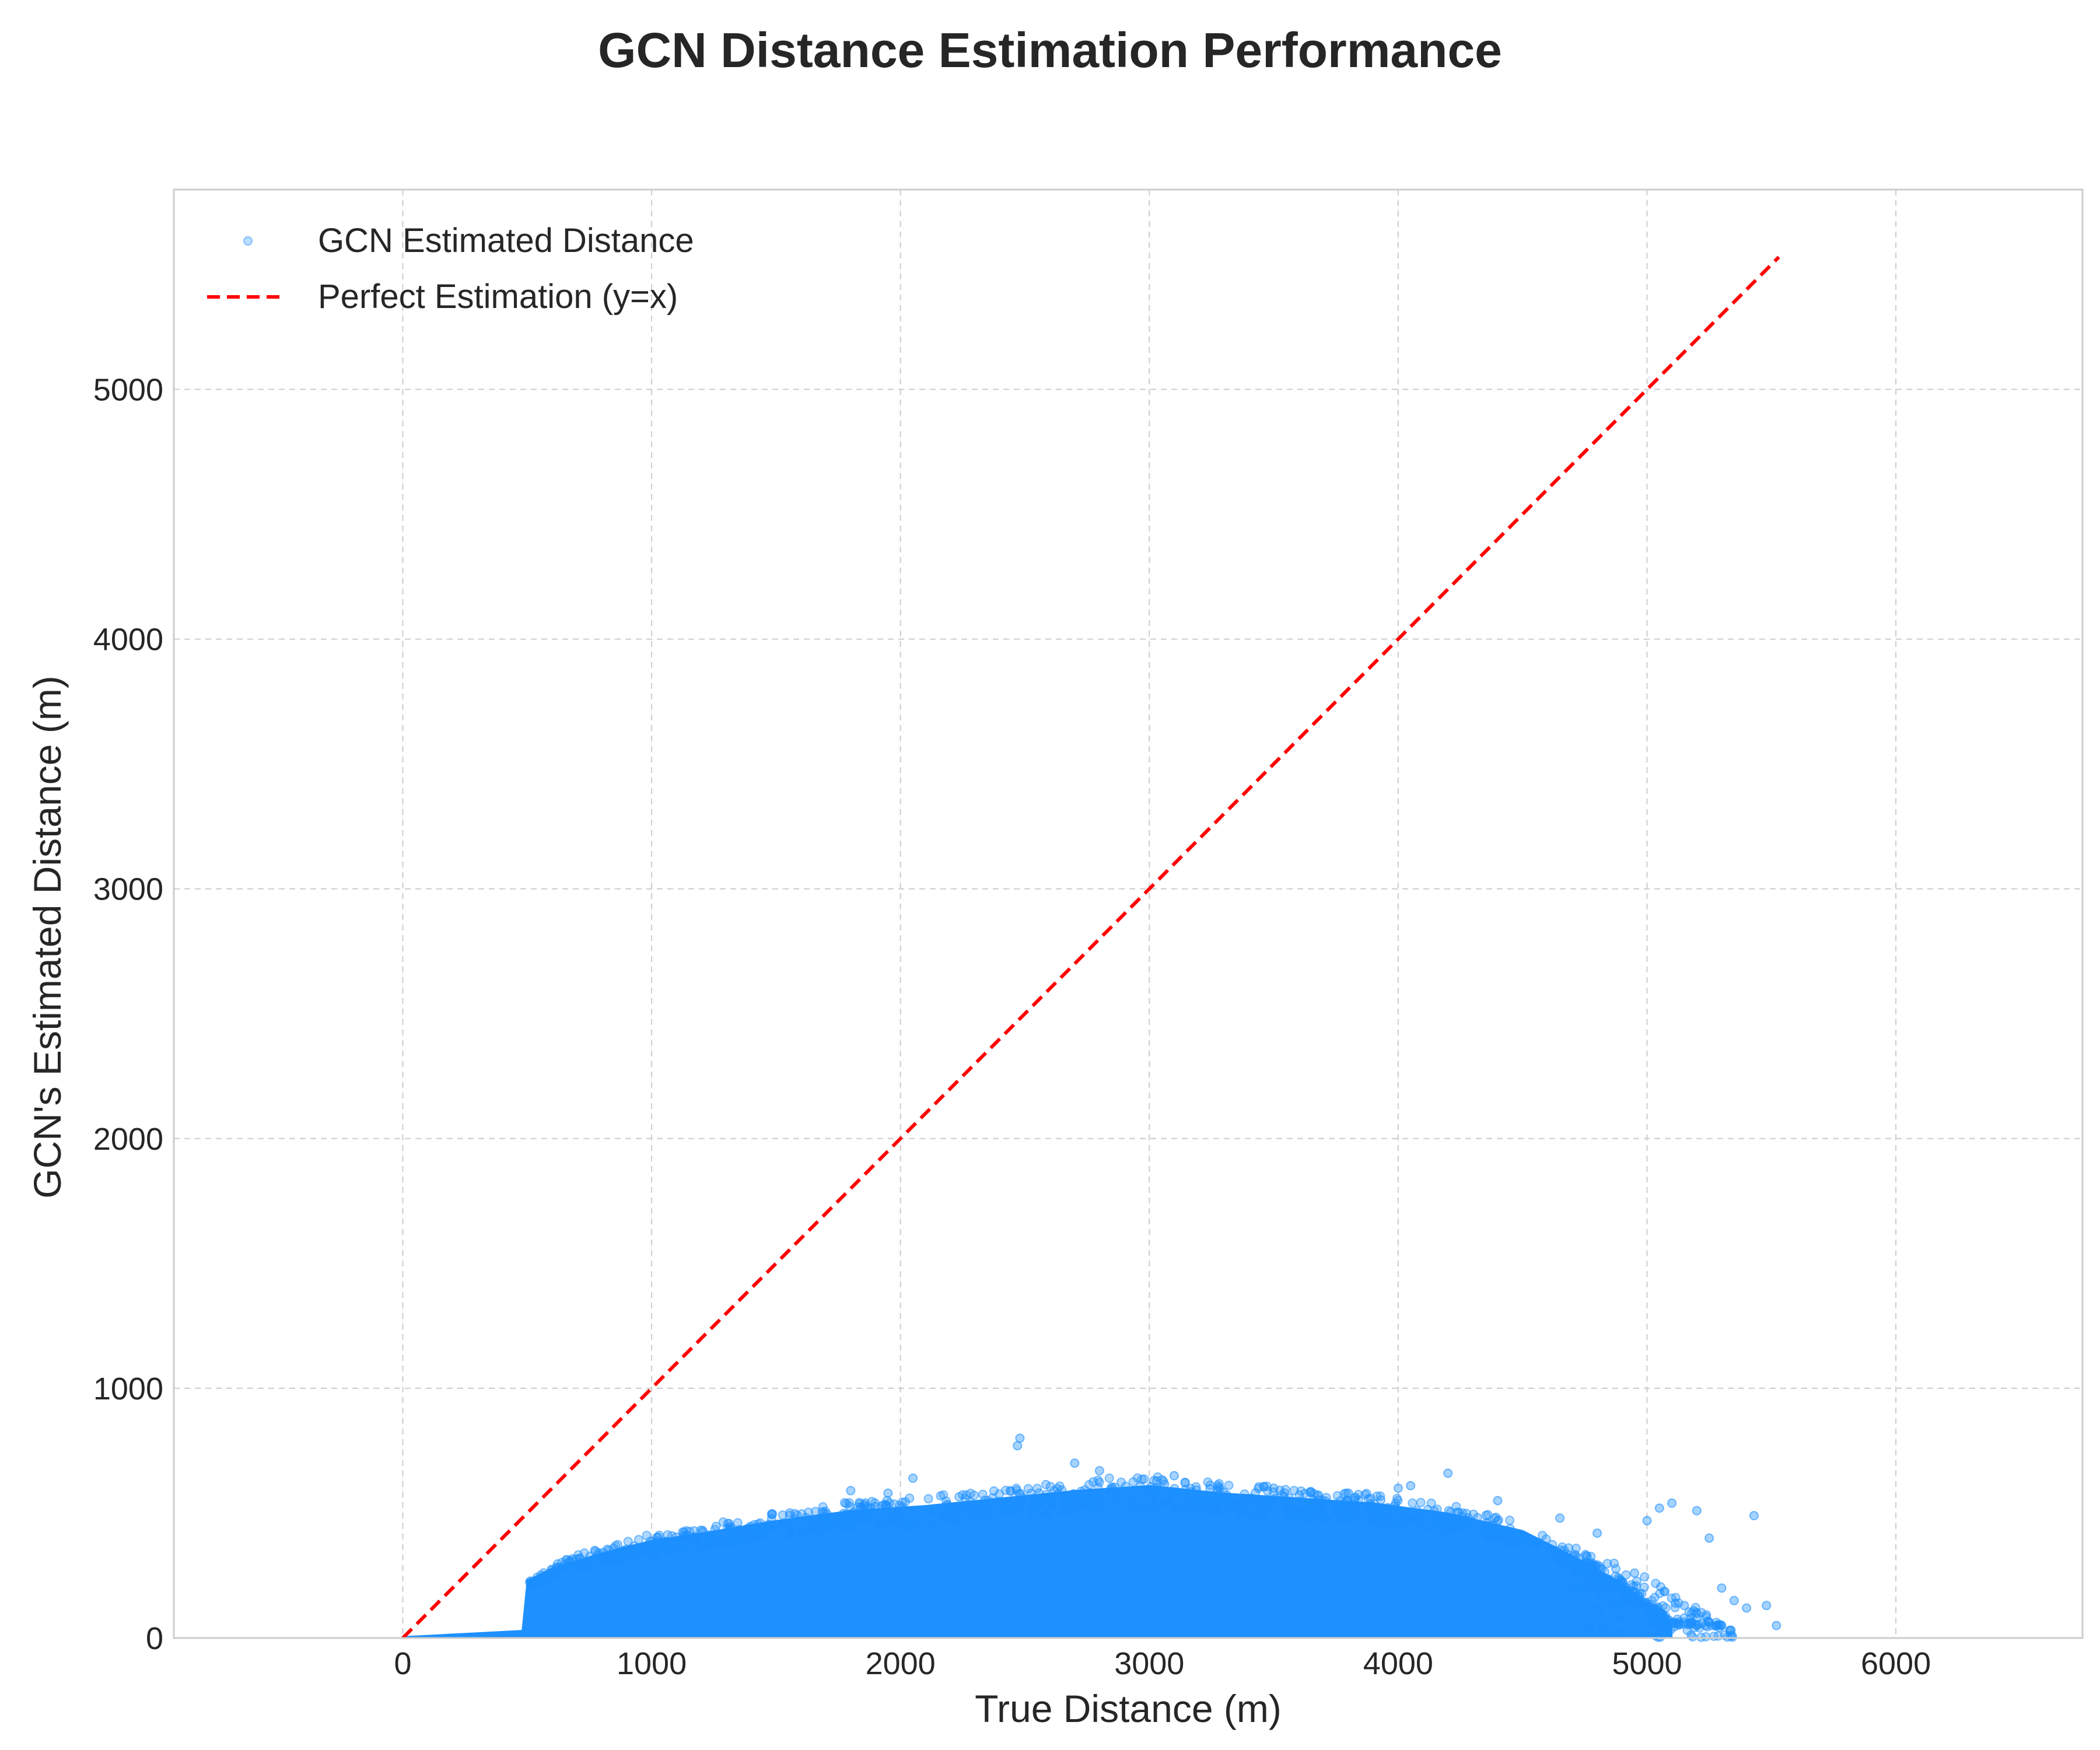 The width and height of the screenshot is (2100, 1750). I want to click on x-tick-label: 2000, so click(901, 1664).